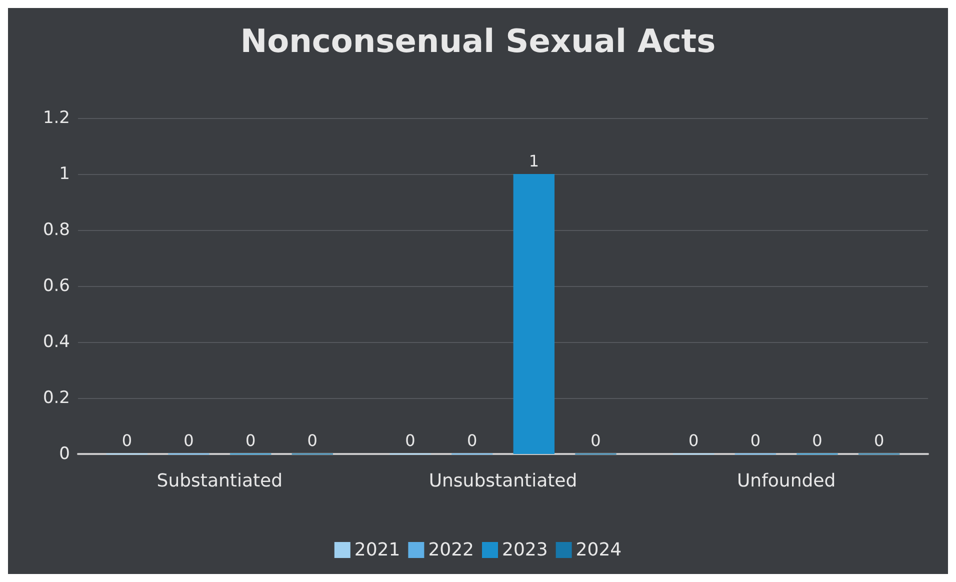 This screenshot has width=956, height=582. I want to click on x-tick-label: Unfounded, so click(786, 481).